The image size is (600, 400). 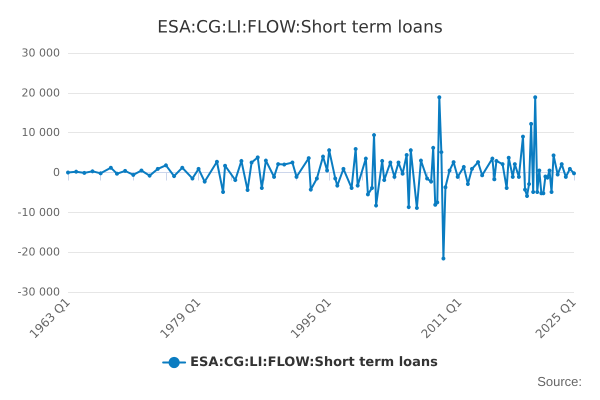 What do you see at coordinates (39, 212) in the screenshot?
I see `y-tick-label: -10 000` at bounding box center [39, 212].